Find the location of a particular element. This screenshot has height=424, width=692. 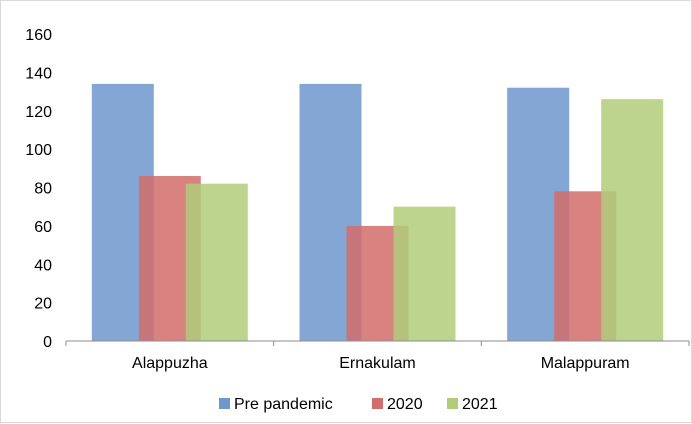

y-tick-label: 80 is located at coordinates (43, 189).